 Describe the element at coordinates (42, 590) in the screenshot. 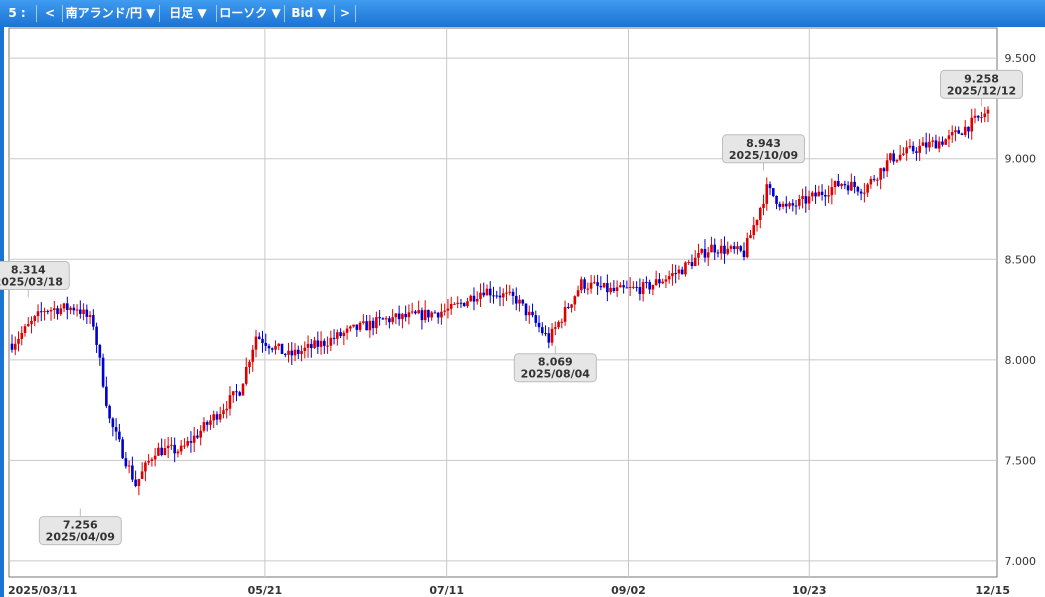

I see `x-tick-label: 2025/03/11` at that location.